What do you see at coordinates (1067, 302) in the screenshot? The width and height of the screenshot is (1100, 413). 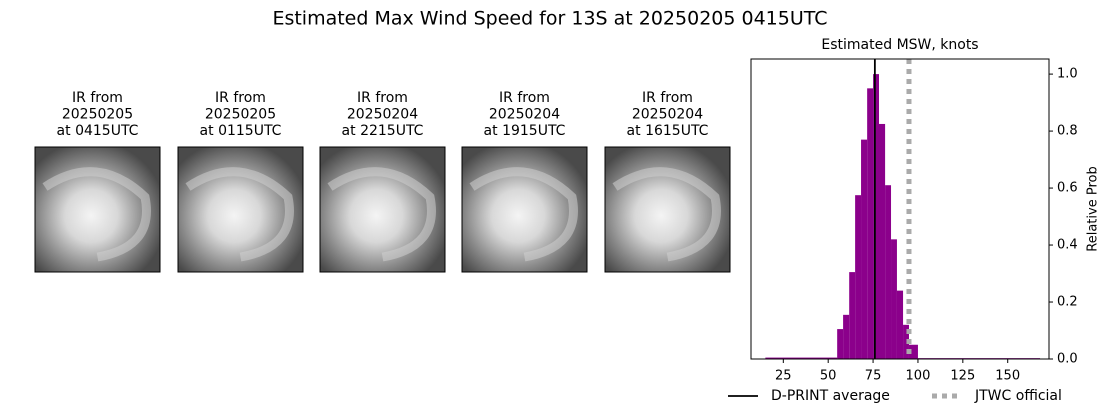 I see `y-tick-label: 0.2` at bounding box center [1067, 302].